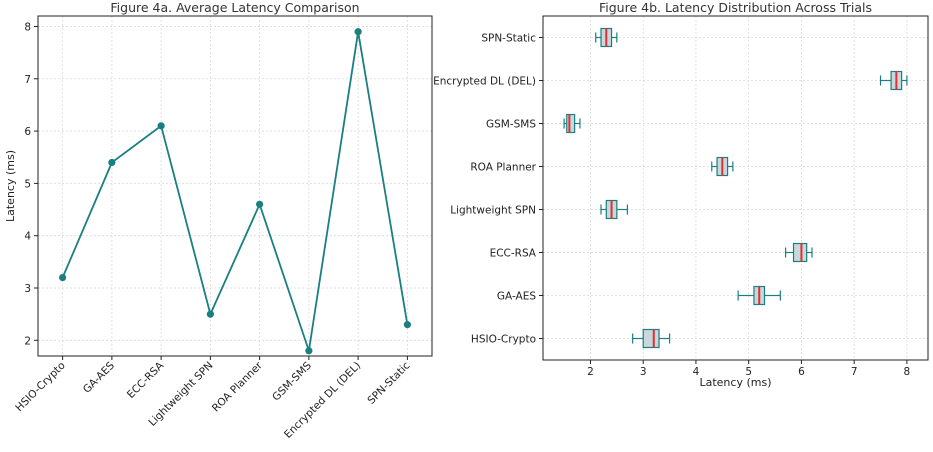 The image size is (933, 452). I want to click on chart-a-y-tick-label: 2, so click(27, 341).